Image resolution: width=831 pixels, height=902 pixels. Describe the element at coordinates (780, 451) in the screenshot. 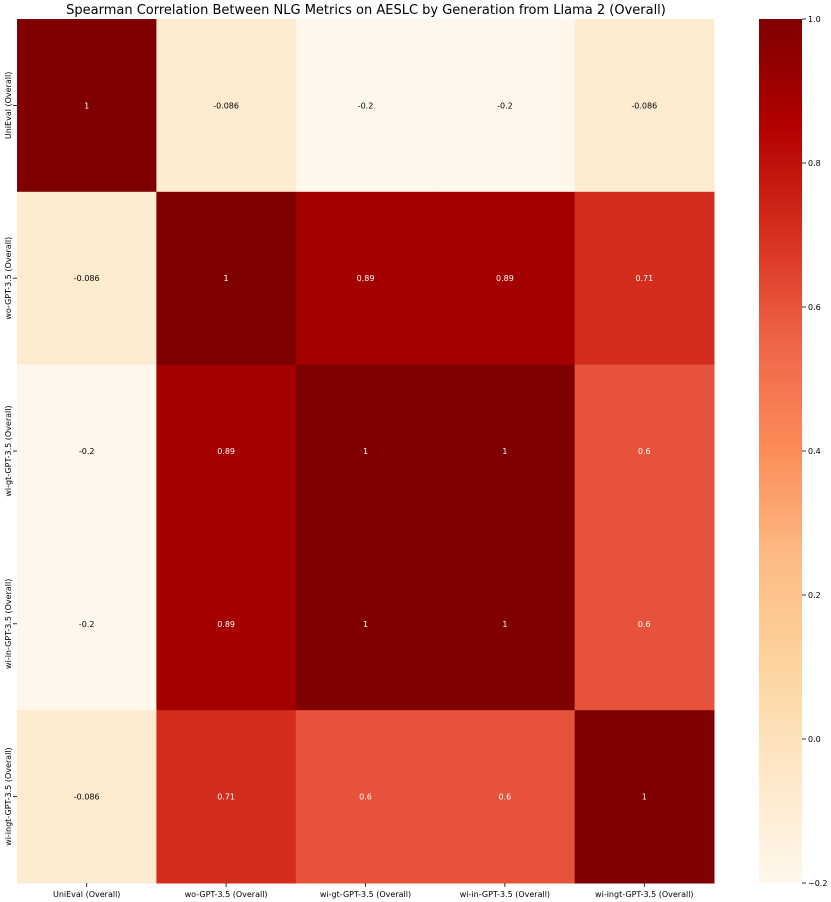

I see `colorbar` at that location.